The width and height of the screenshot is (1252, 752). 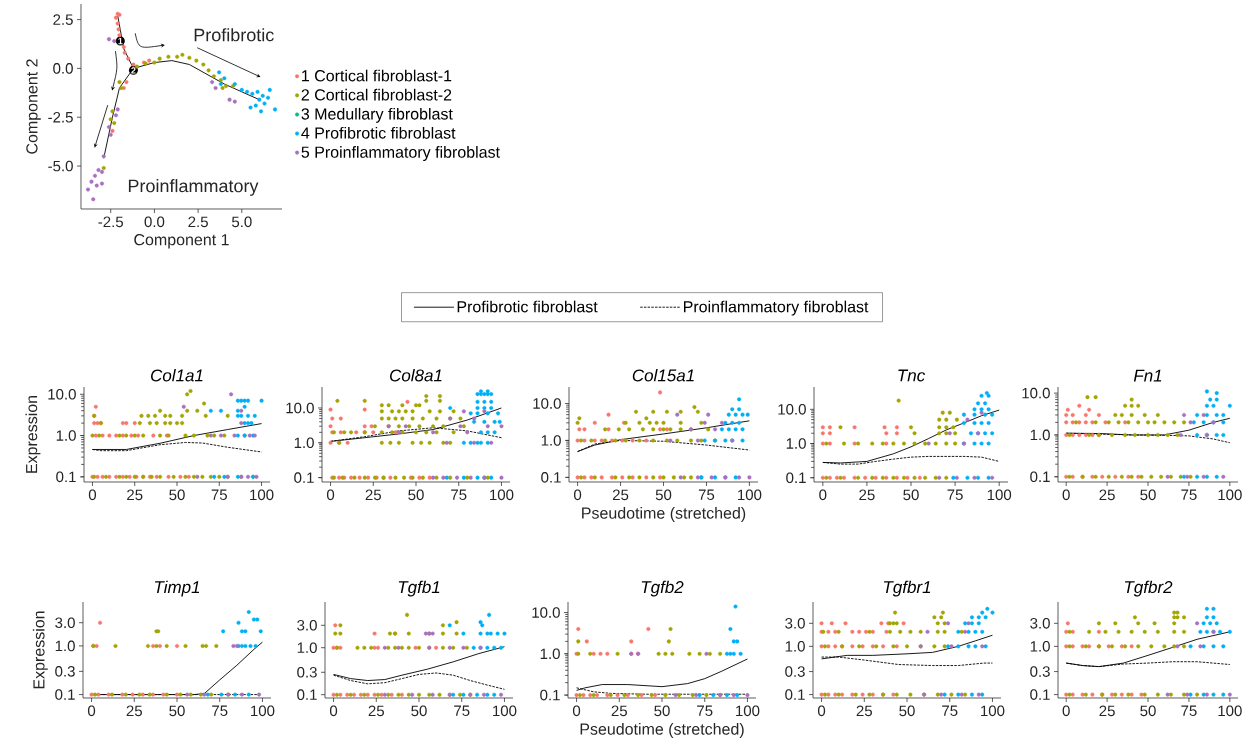 What do you see at coordinates (177, 375) in the screenshot?
I see `chart-title: Col1a1` at bounding box center [177, 375].